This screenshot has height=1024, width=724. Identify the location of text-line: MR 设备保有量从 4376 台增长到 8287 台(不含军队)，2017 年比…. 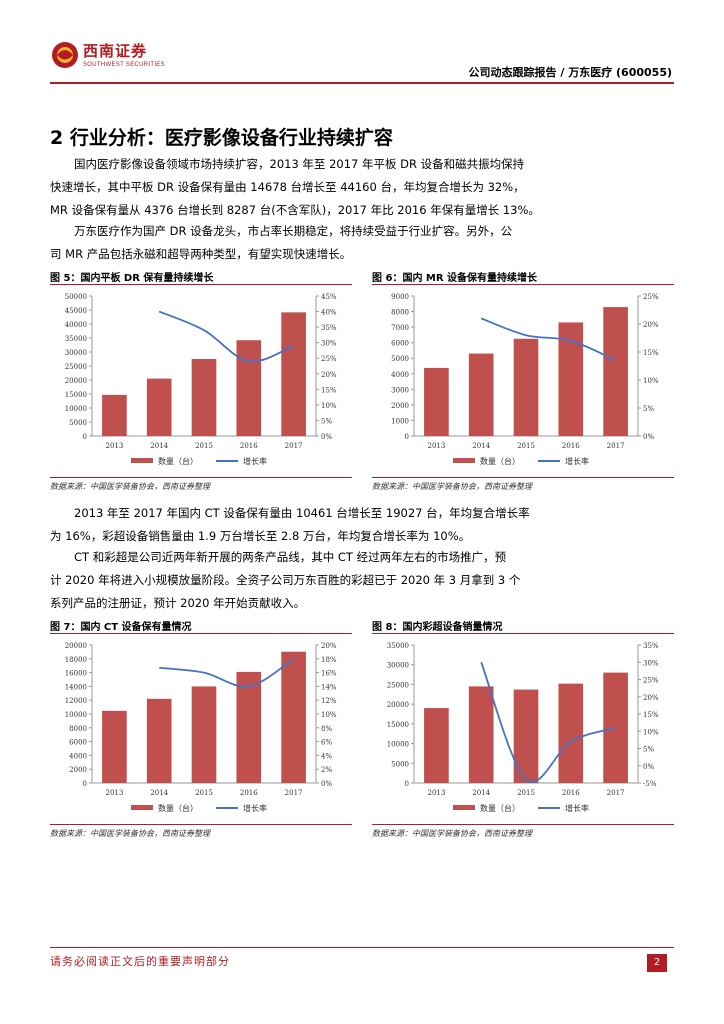
(295, 210).